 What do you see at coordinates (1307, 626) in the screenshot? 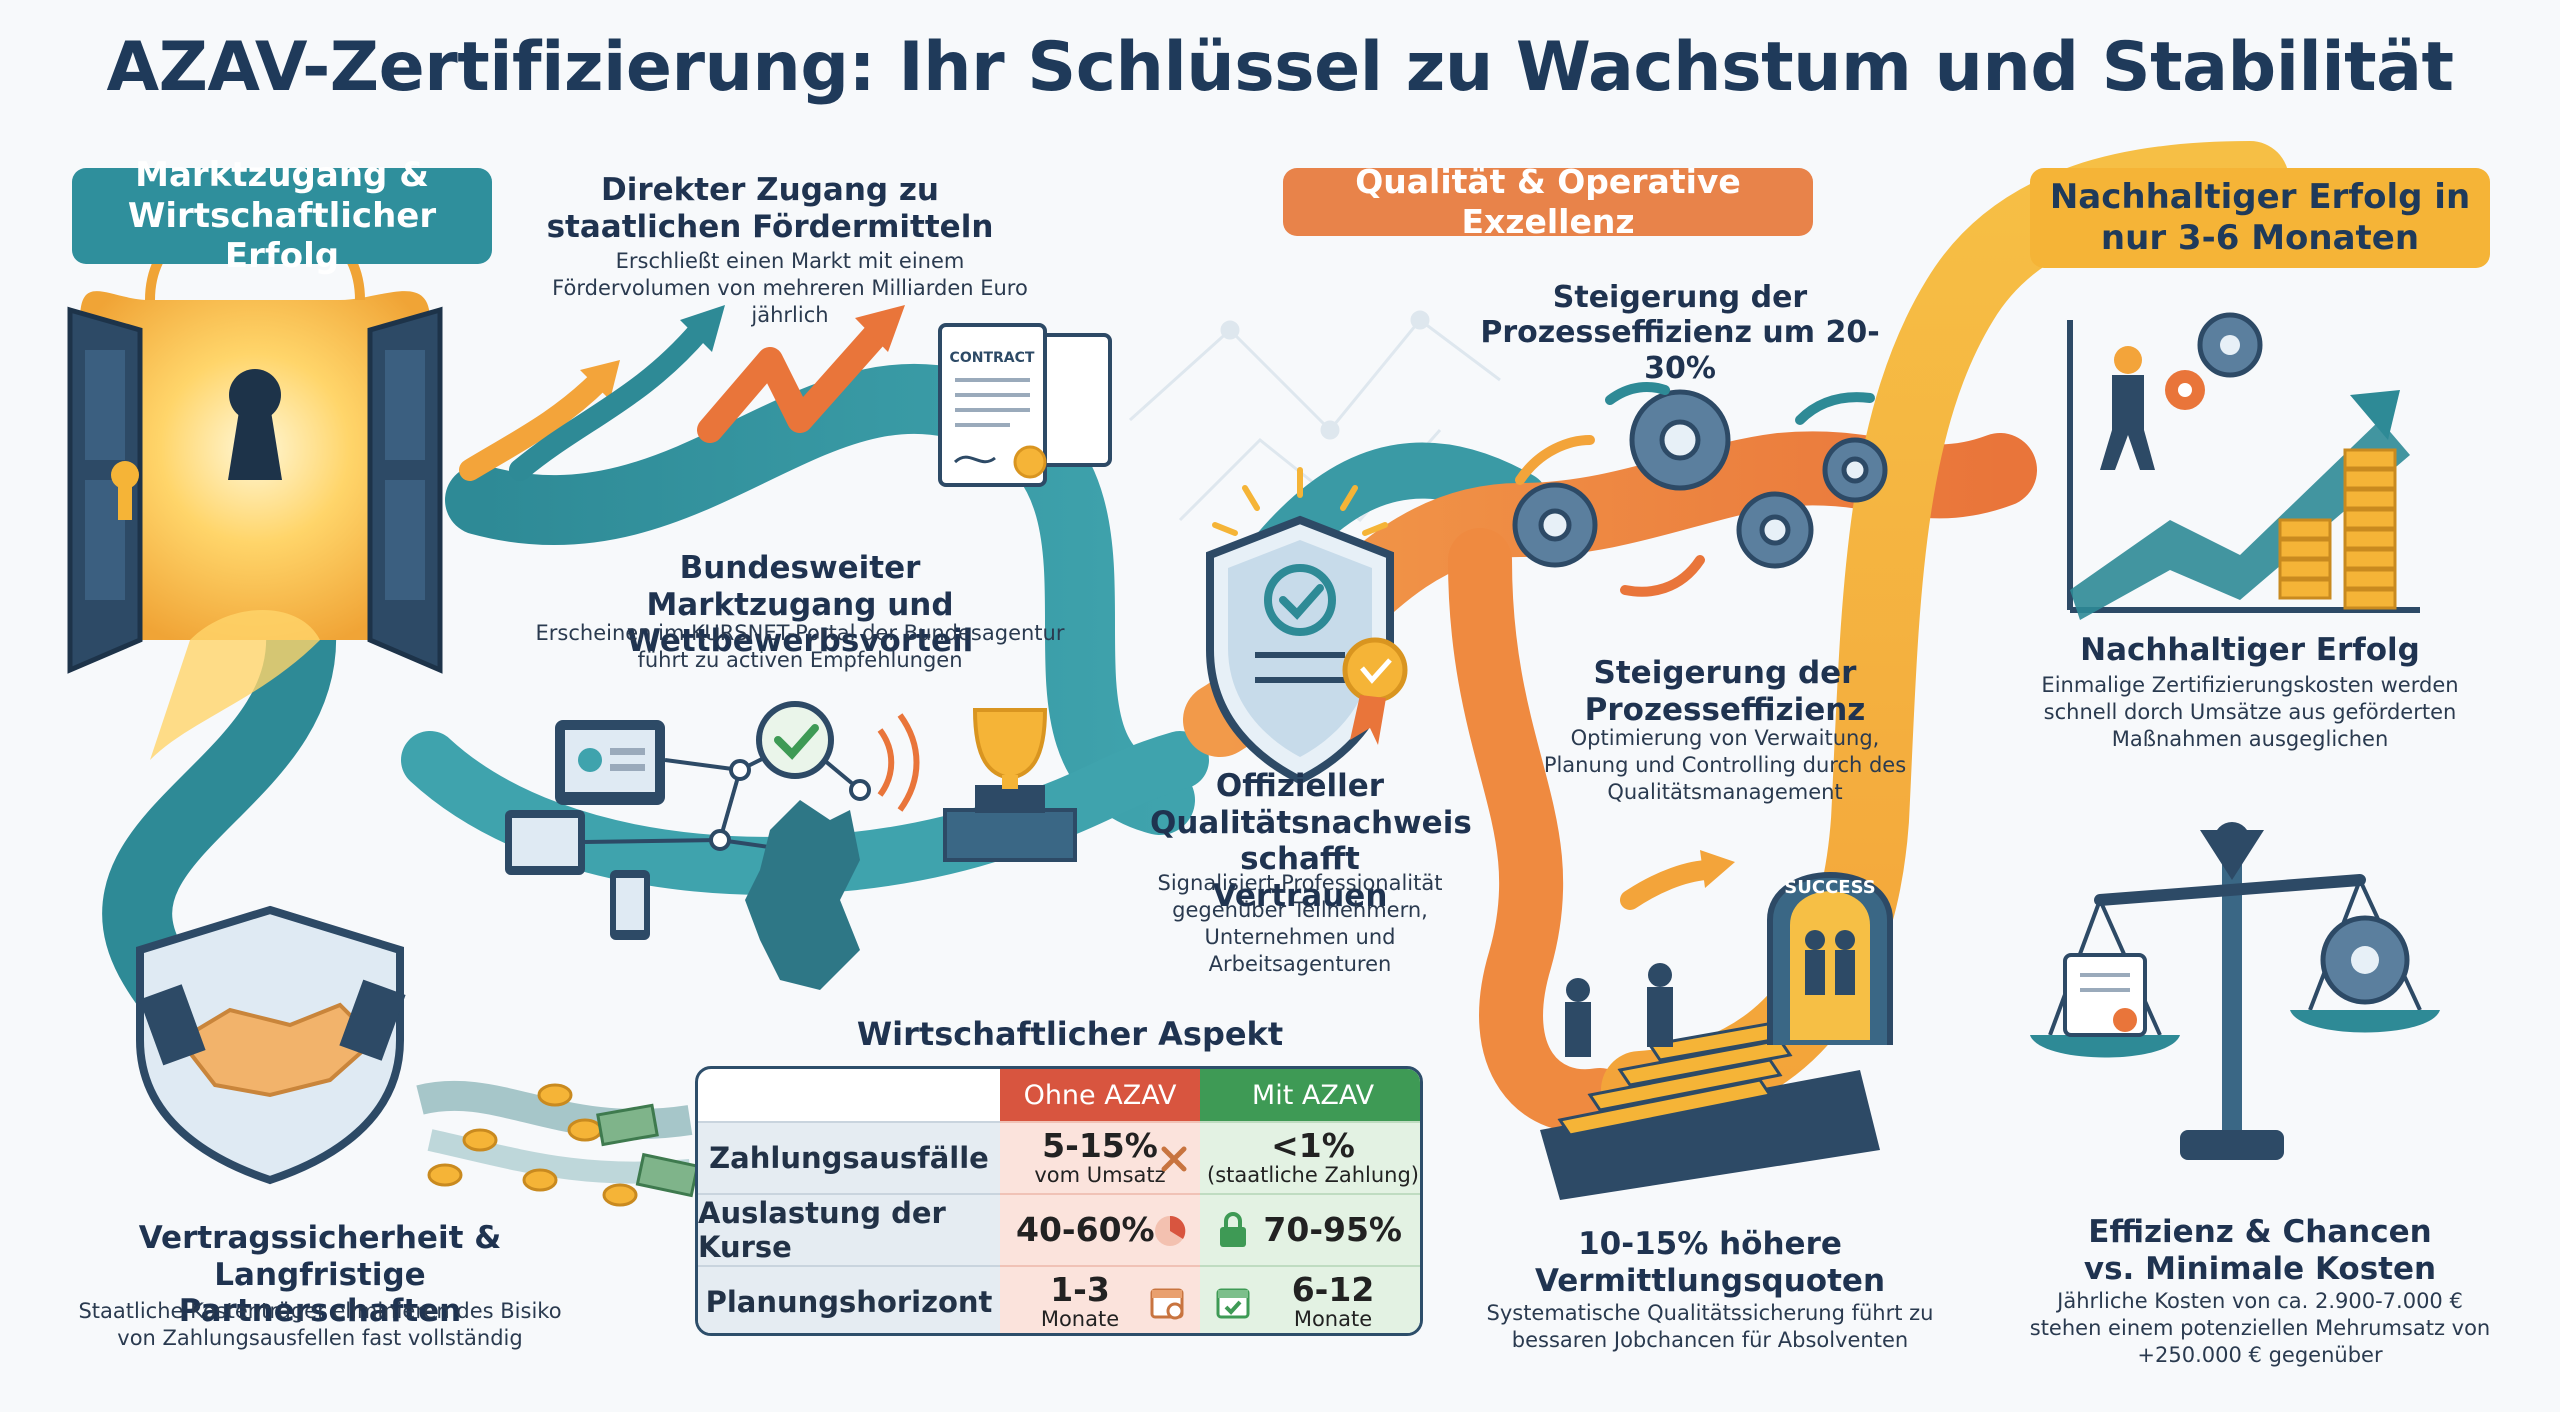
I see `quality-shield-illustration` at bounding box center [1307, 626].